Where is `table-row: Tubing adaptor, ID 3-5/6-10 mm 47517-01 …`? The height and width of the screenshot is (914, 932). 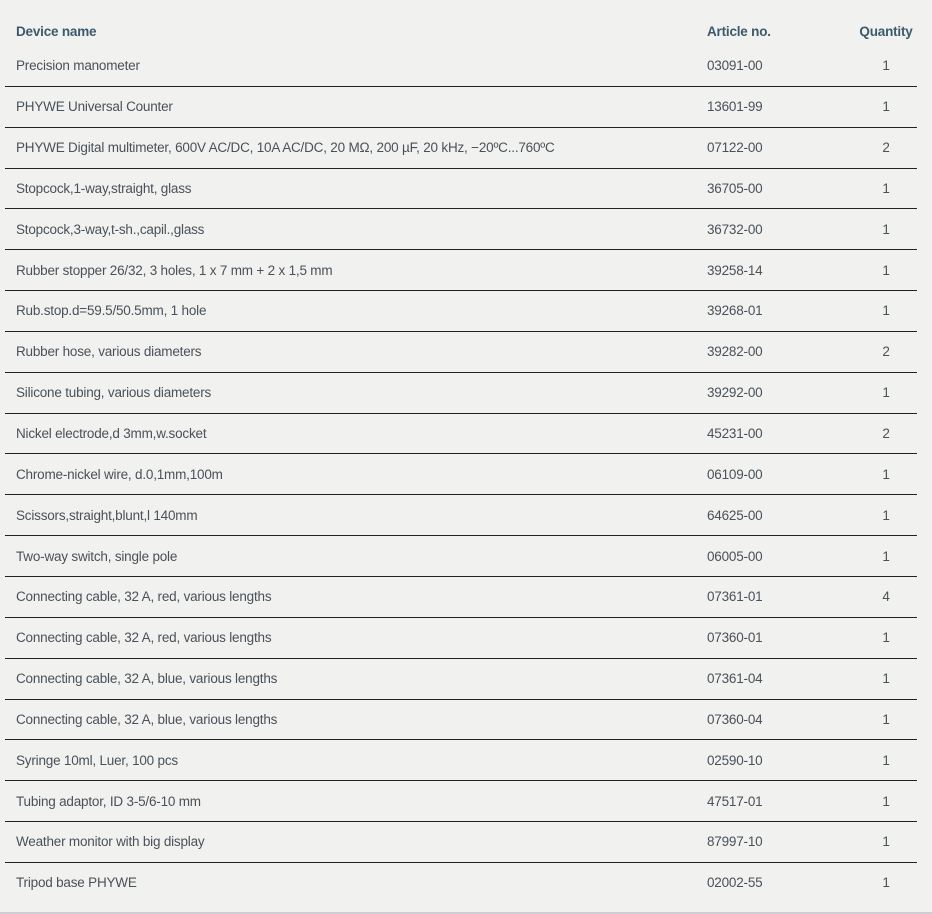 table-row: Tubing adaptor, ID 3-5/6-10 mm 47517-01 … is located at coordinates (461, 800).